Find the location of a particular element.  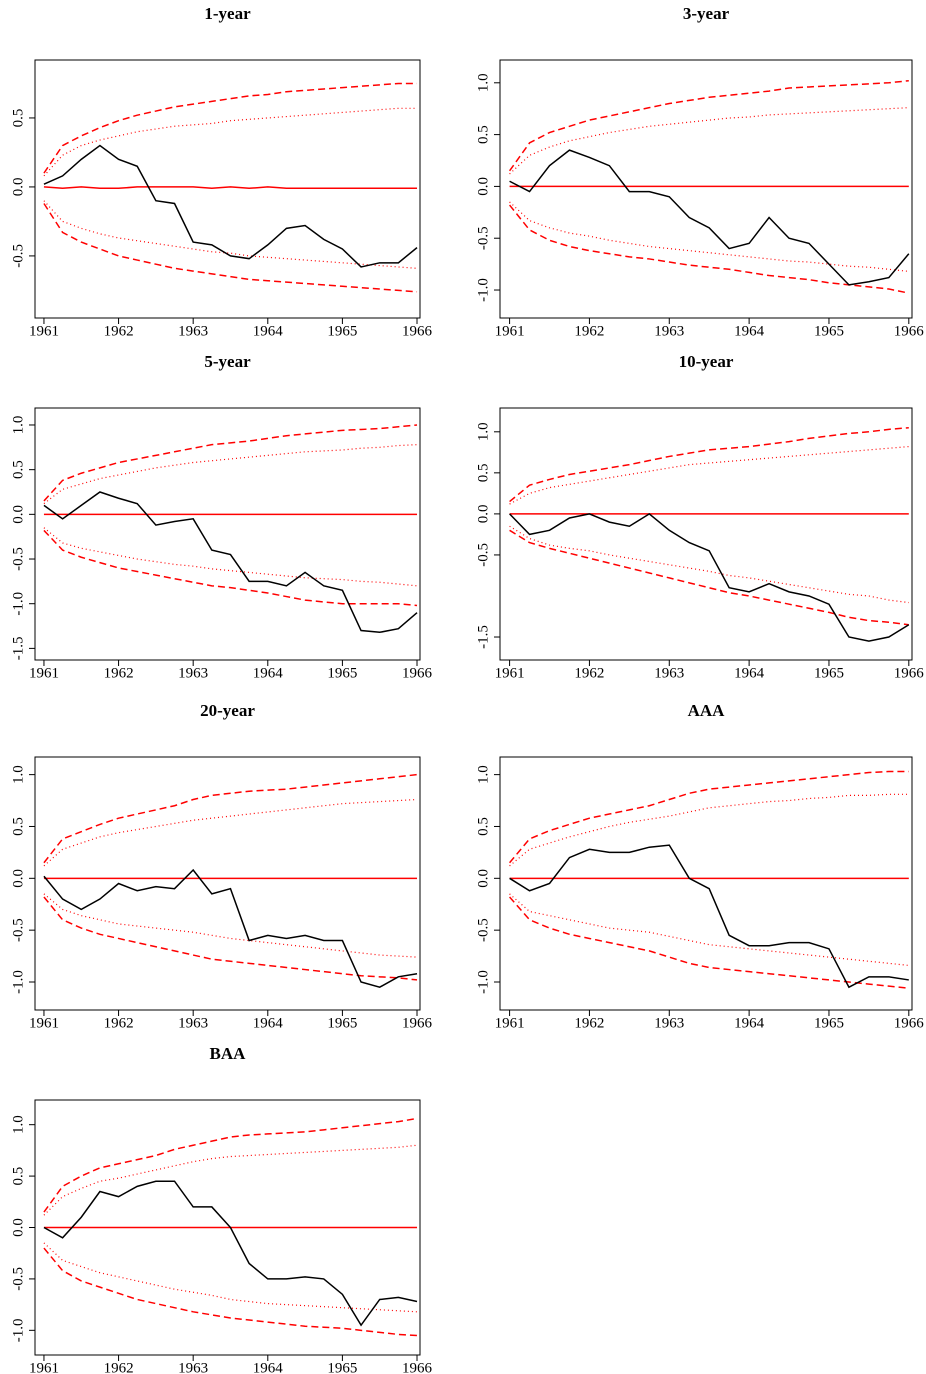

panel-title: 1-year is located at coordinates (227, 13).